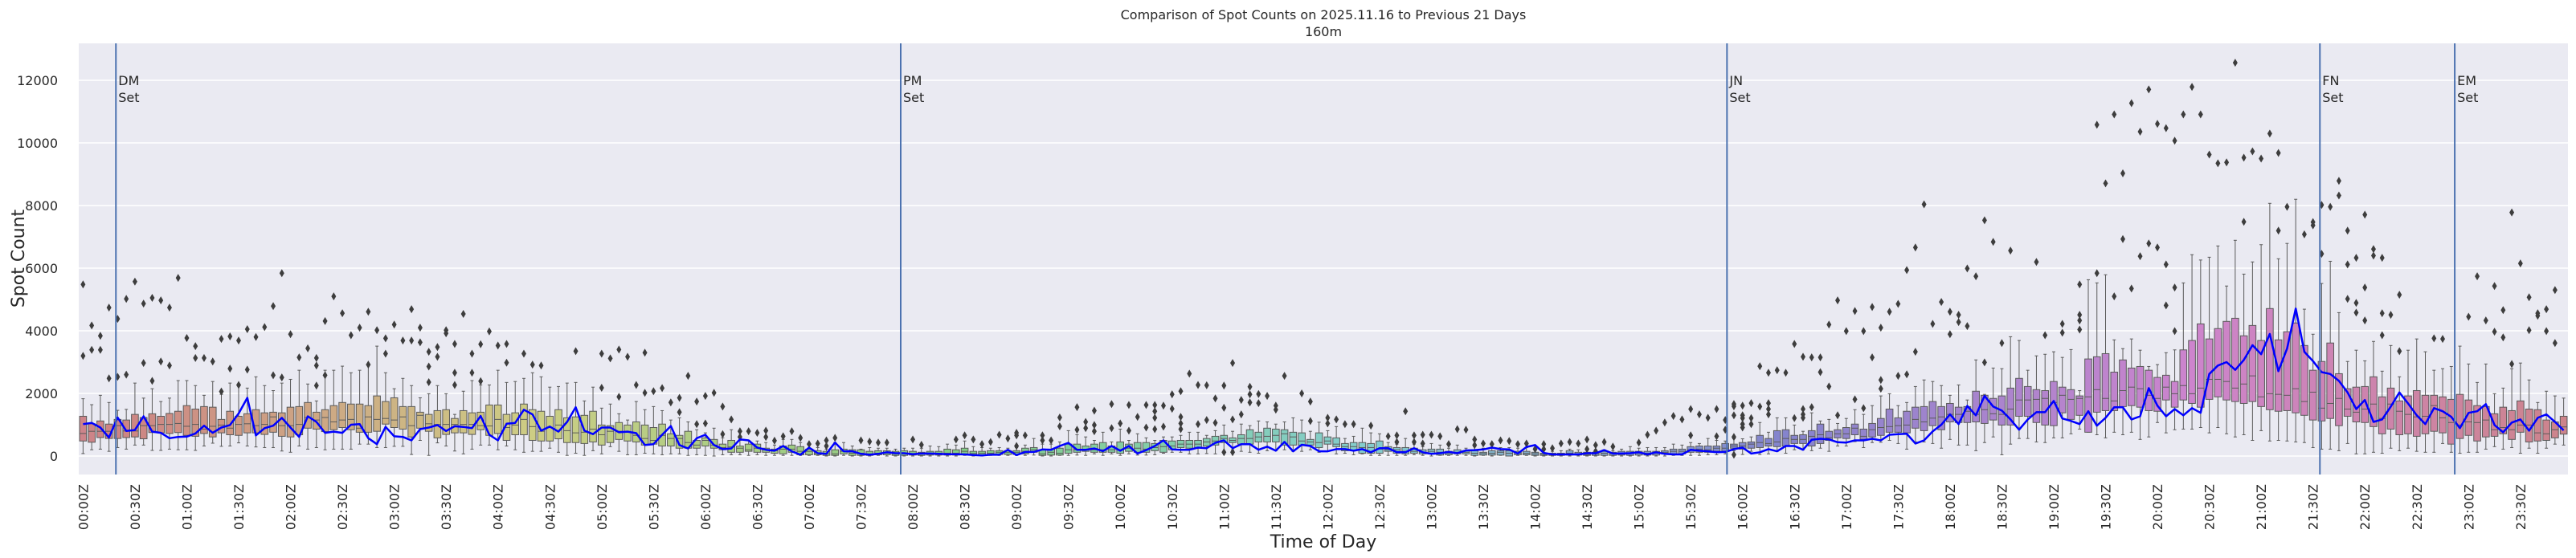 This screenshot has width=2576, height=558. Describe the element at coordinates (2443, 389) in the screenshot. I see `box-22:45Z` at that location.